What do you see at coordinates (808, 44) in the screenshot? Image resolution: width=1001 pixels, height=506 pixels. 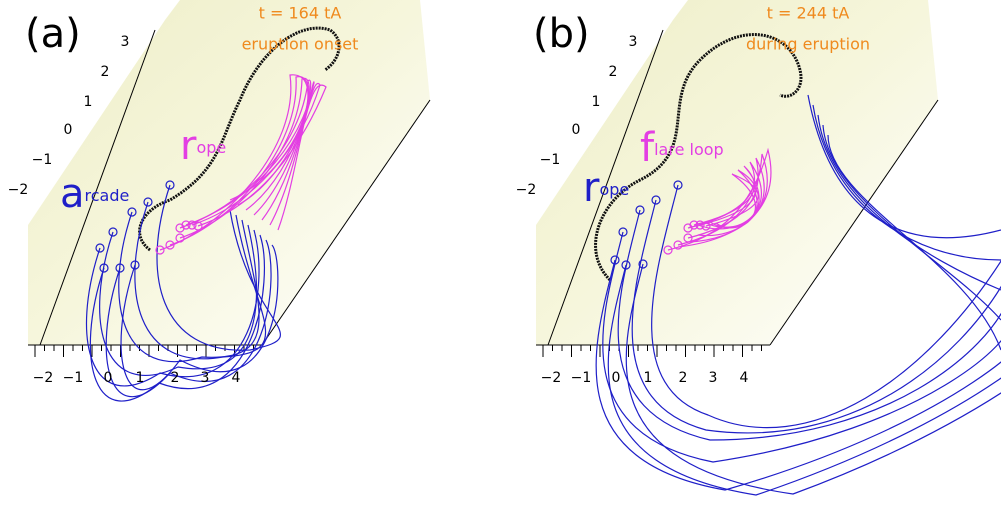 I see `phase-label: during eruption` at bounding box center [808, 44].